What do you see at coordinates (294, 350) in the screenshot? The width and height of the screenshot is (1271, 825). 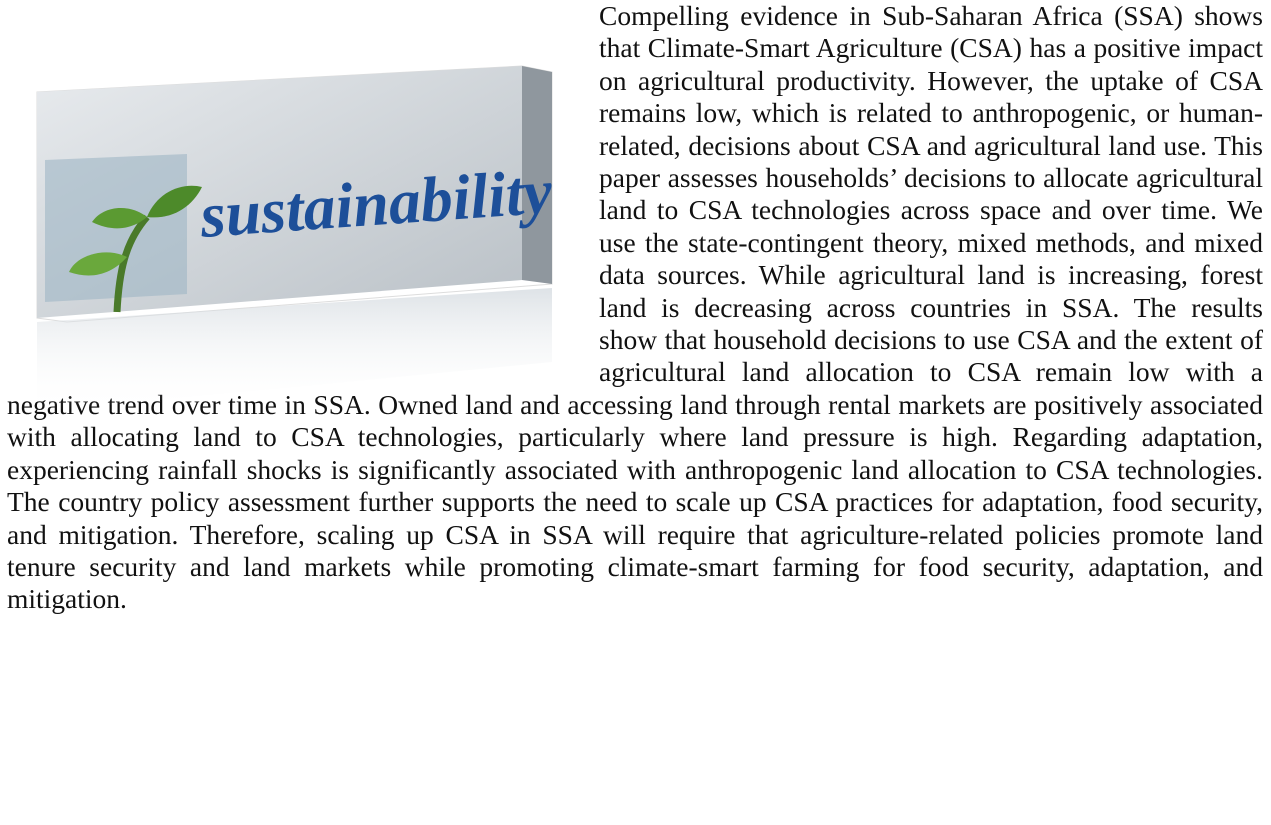 I see `reflection` at bounding box center [294, 350].